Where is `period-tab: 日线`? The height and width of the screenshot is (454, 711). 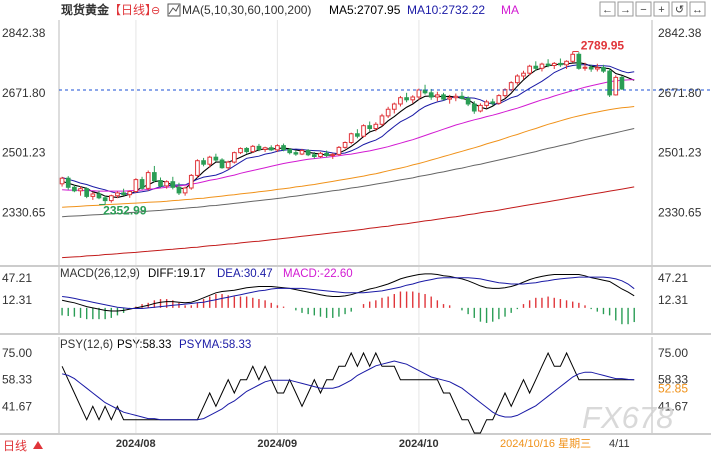
period-tab: 日线 is located at coordinates (15, 446).